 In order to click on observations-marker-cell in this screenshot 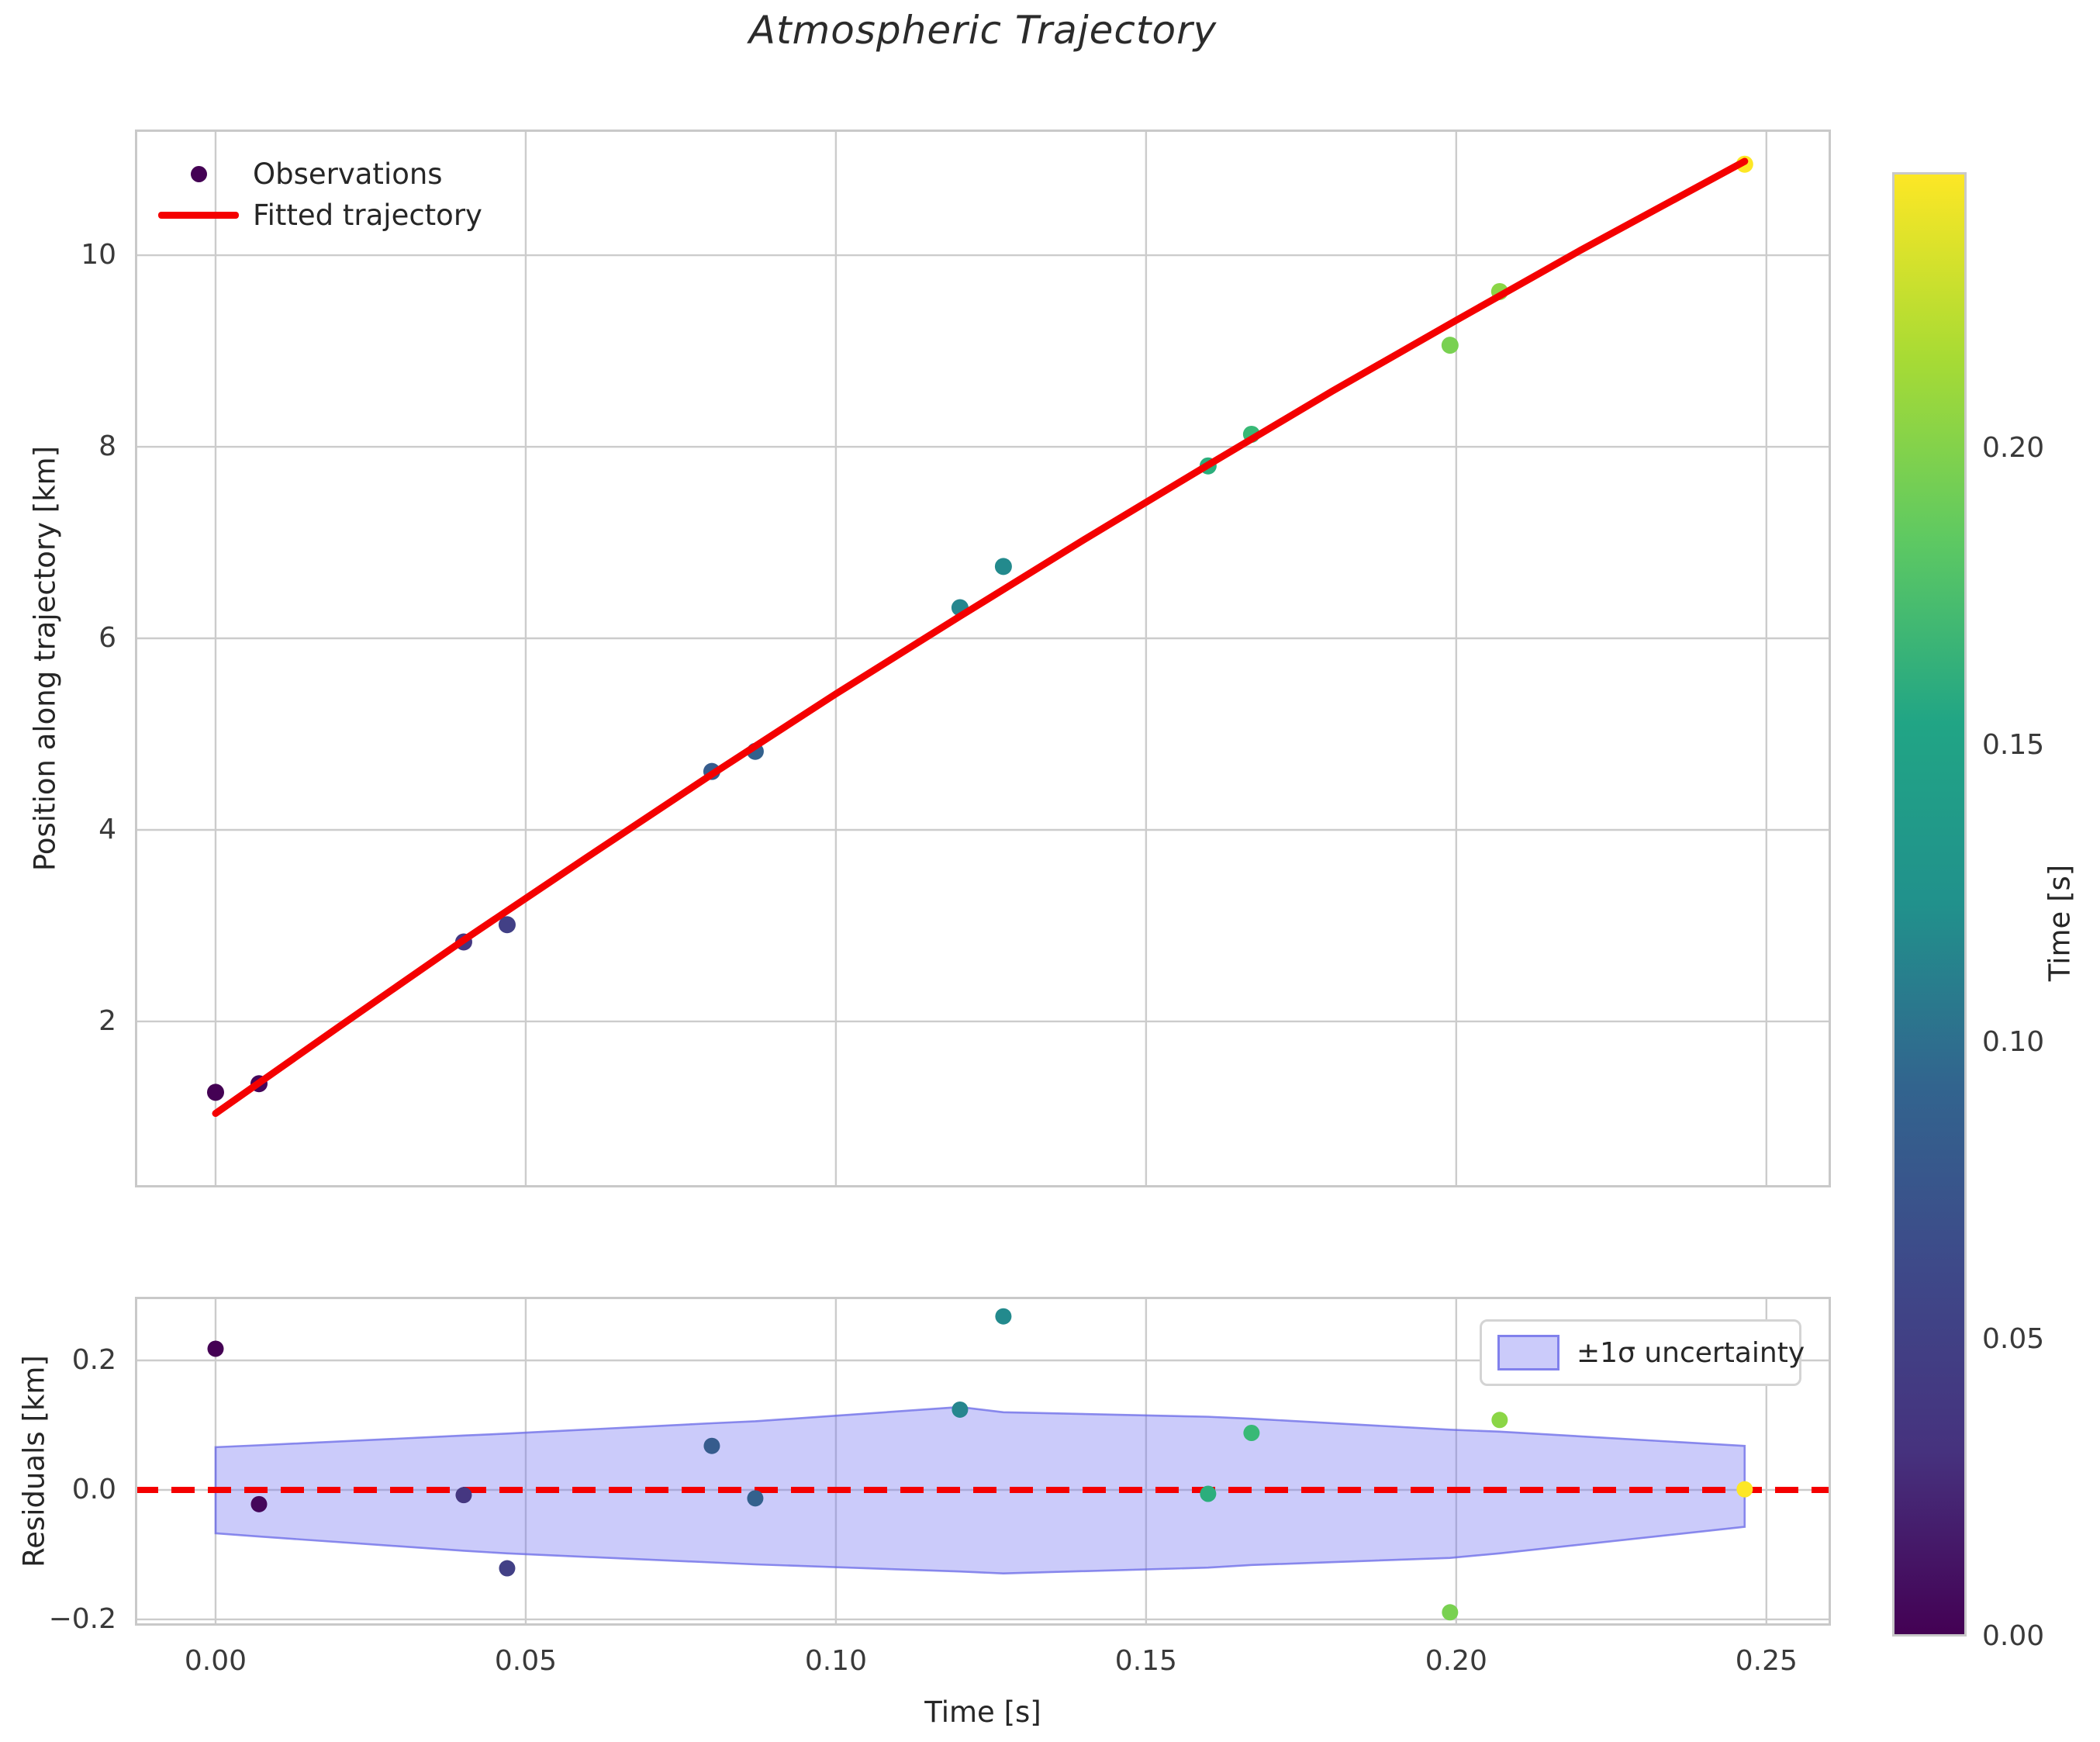, I will do `click(198, 174)`.